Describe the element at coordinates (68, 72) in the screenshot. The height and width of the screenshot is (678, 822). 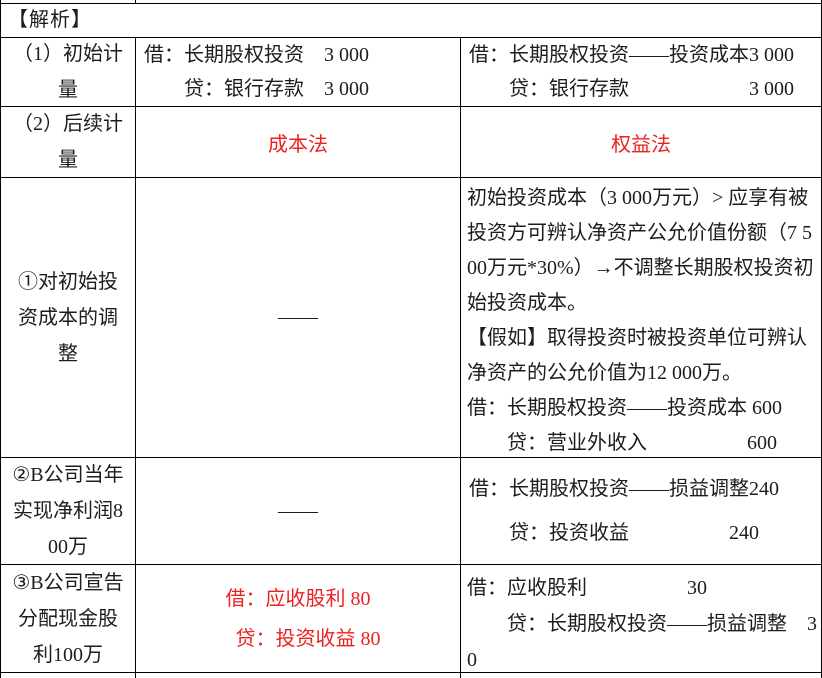
I see `cell-label-initial-measurement: （1）初始计量` at that location.